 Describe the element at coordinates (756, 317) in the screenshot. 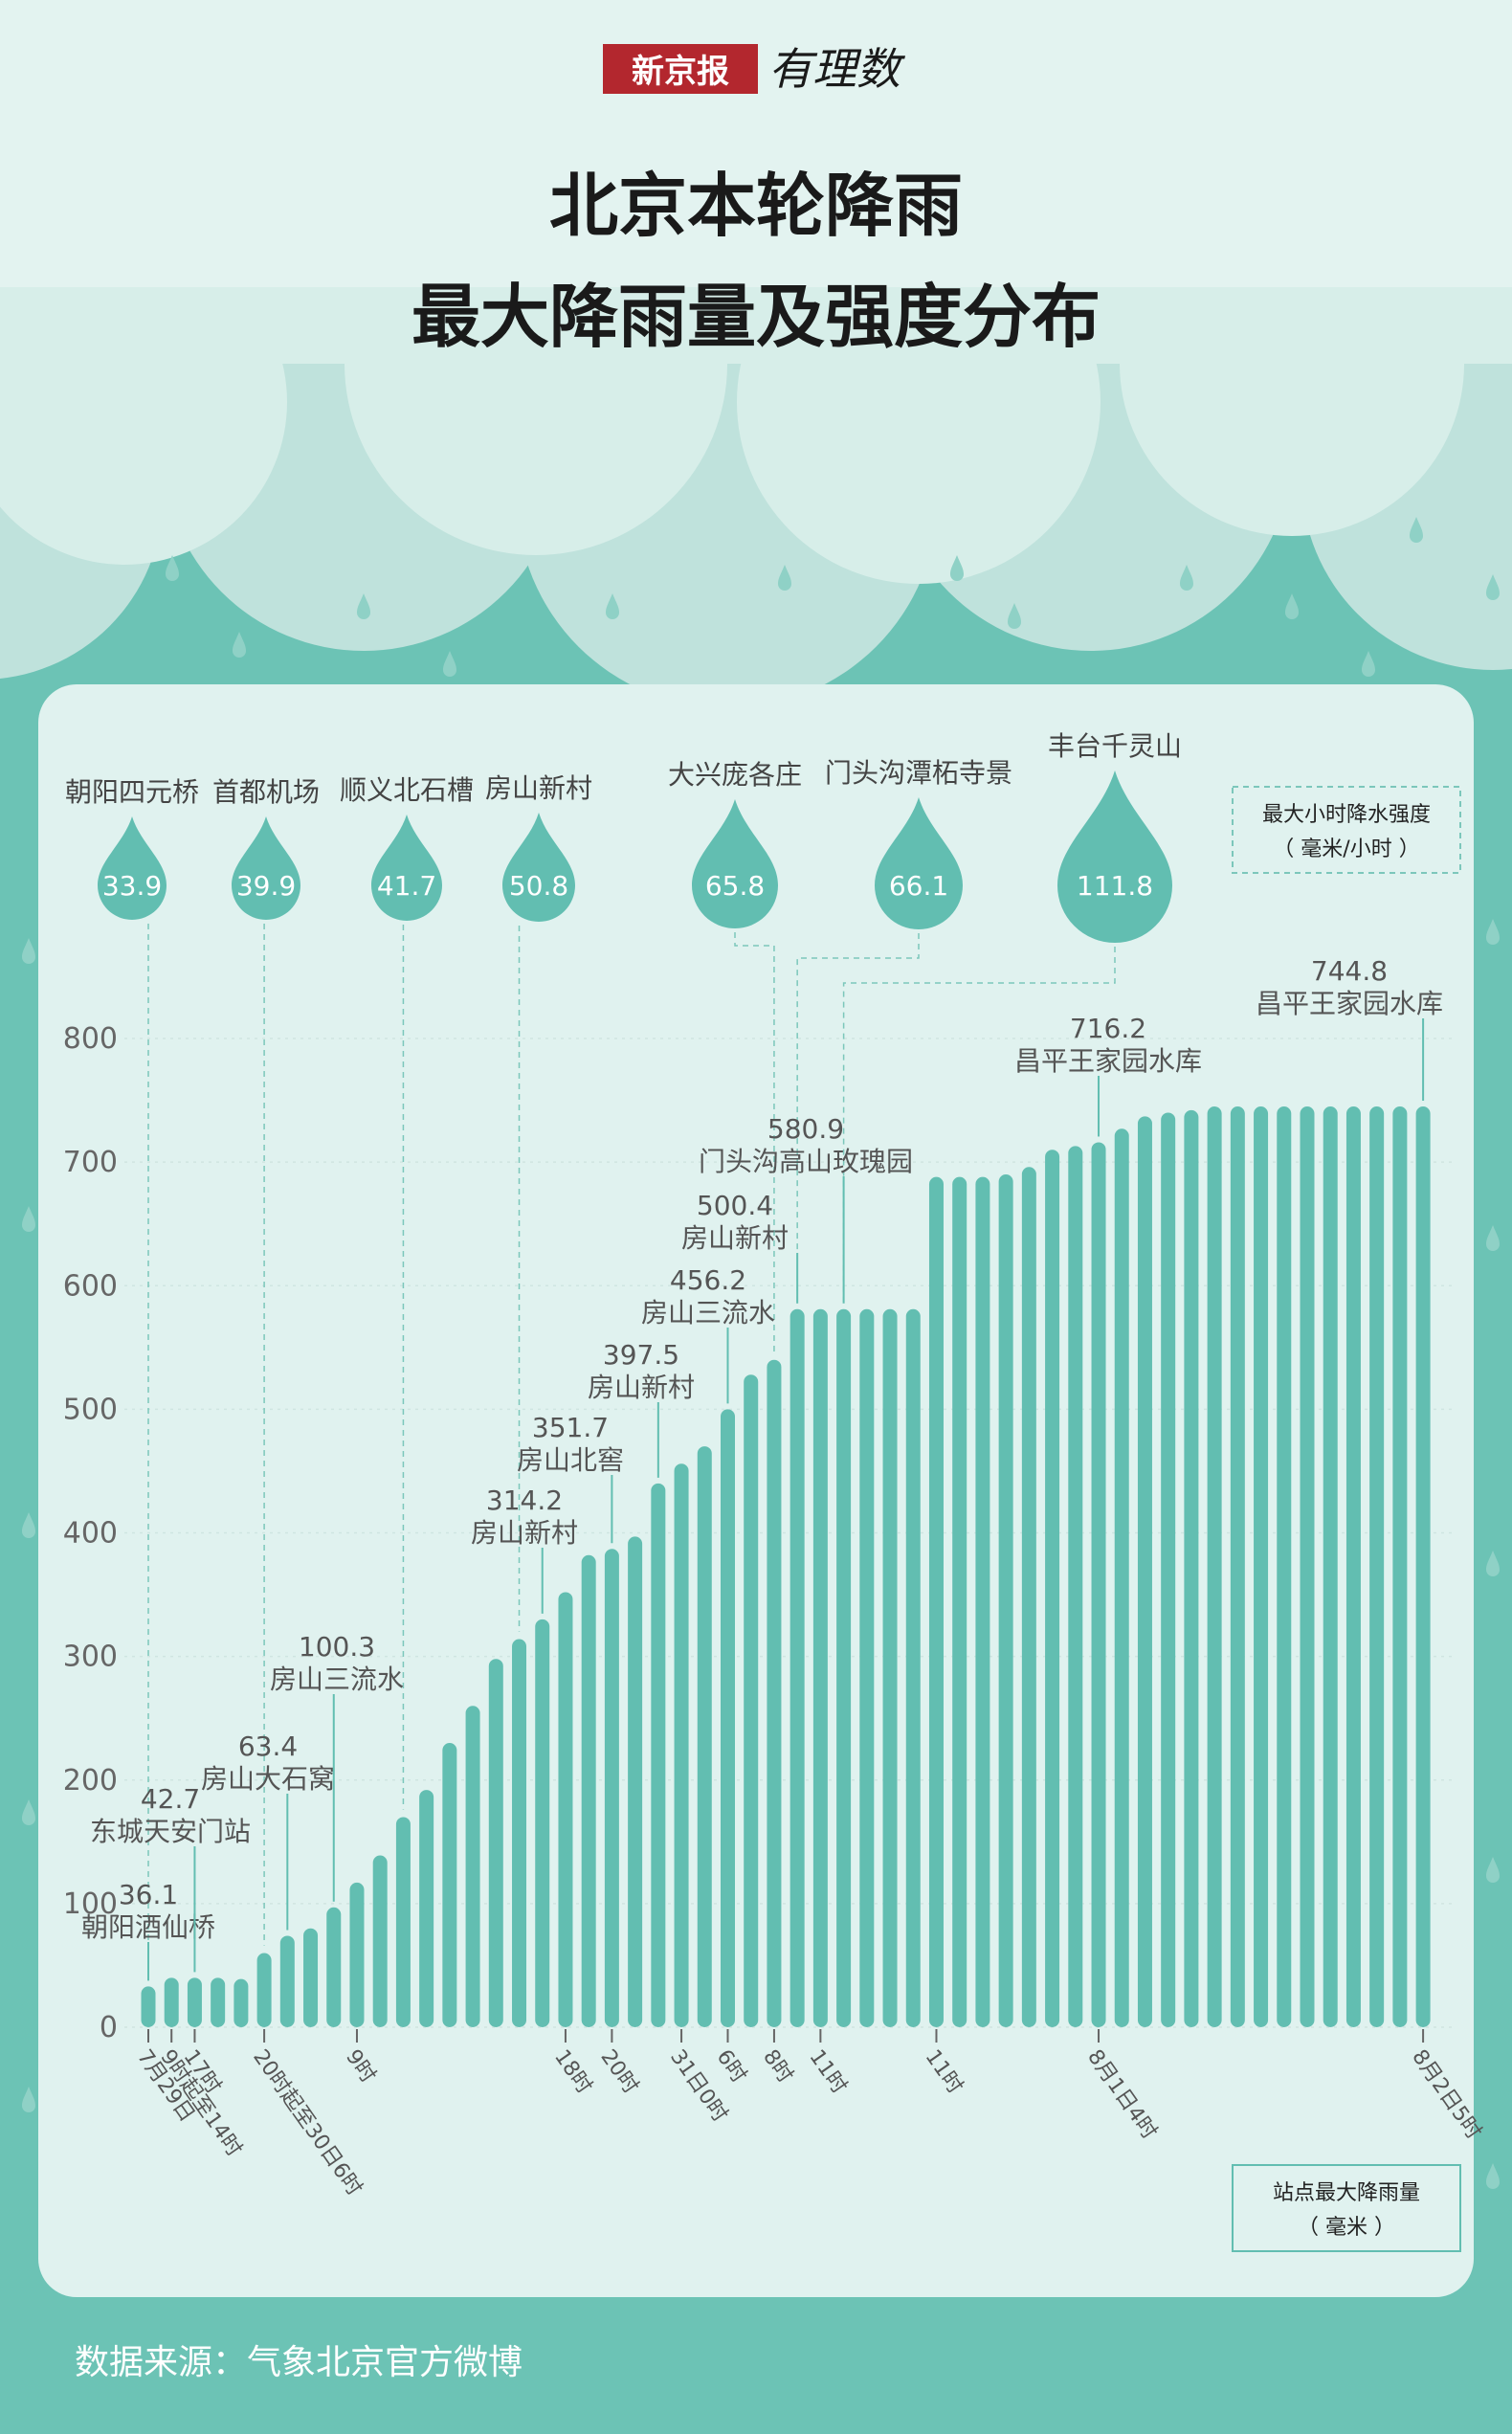

I see `title-line-2: 最大降雨量及强度分布` at that location.